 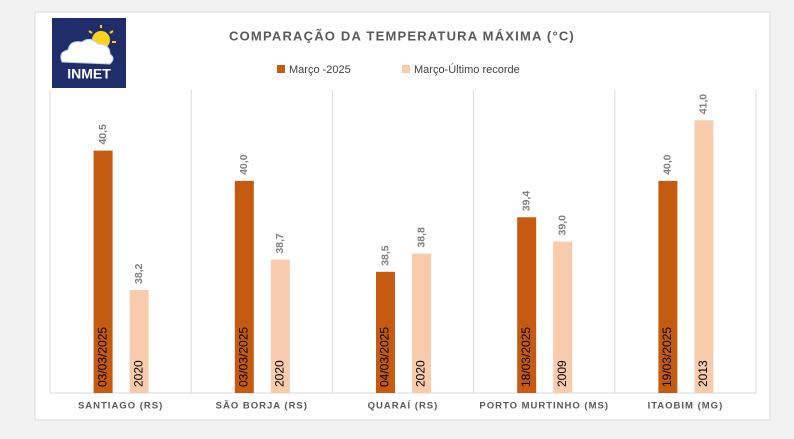 What do you see at coordinates (544, 406) in the screenshot?
I see `x-tick-label: PORTO MURTINHO (MS)` at bounding box center [544, 406].